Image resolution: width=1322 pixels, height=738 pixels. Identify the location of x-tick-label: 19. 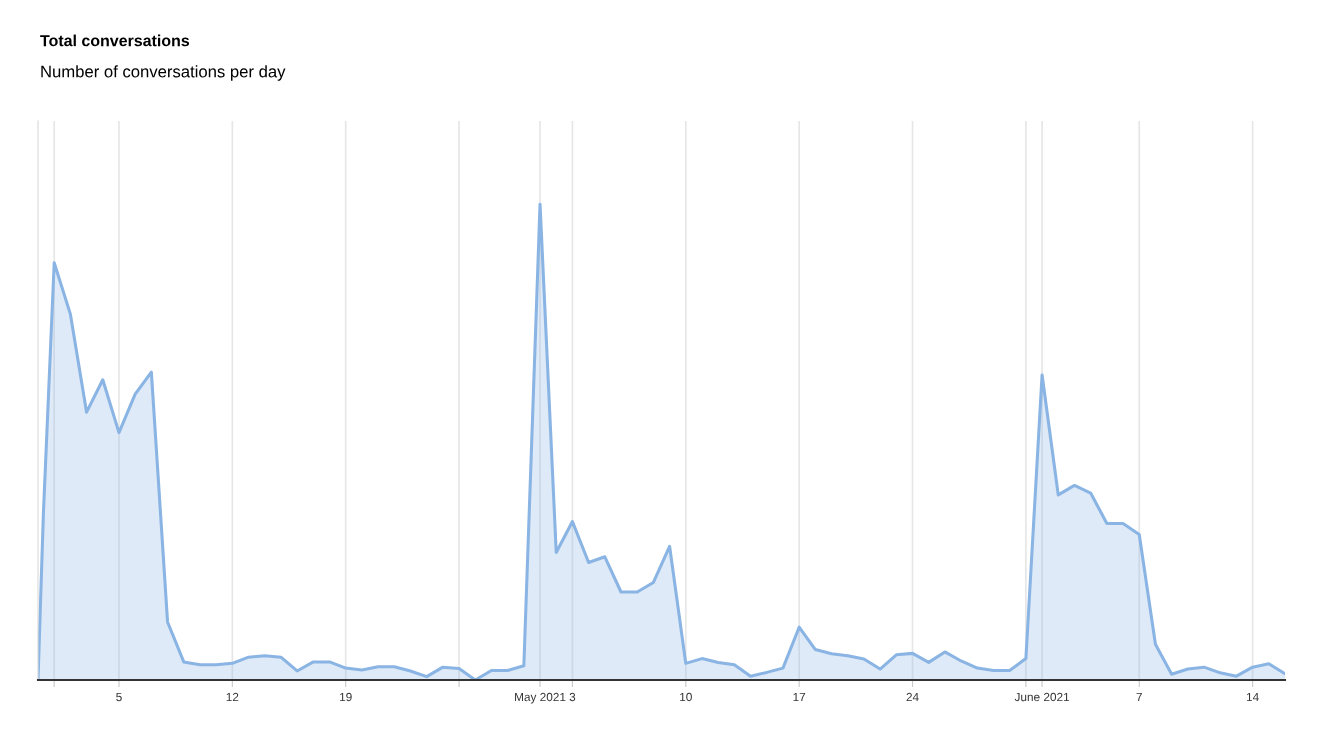
(346, 697).